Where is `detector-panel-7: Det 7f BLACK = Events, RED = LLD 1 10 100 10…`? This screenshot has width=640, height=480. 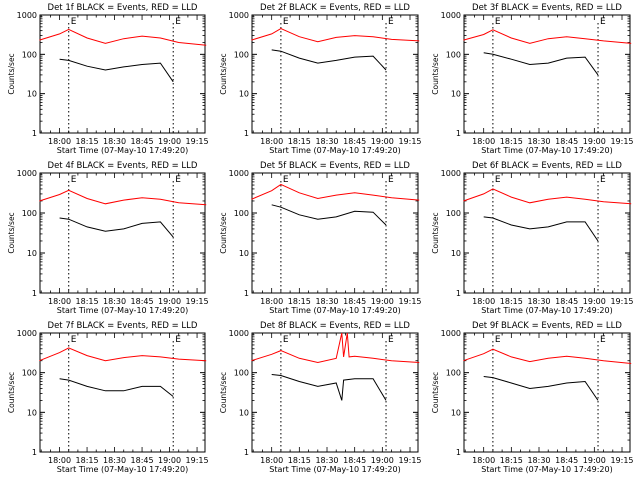 detector-panel-7: Det 7f BLACK = Events, RED = LLD 1 10 100 10… is located at coordinates (108, 397).